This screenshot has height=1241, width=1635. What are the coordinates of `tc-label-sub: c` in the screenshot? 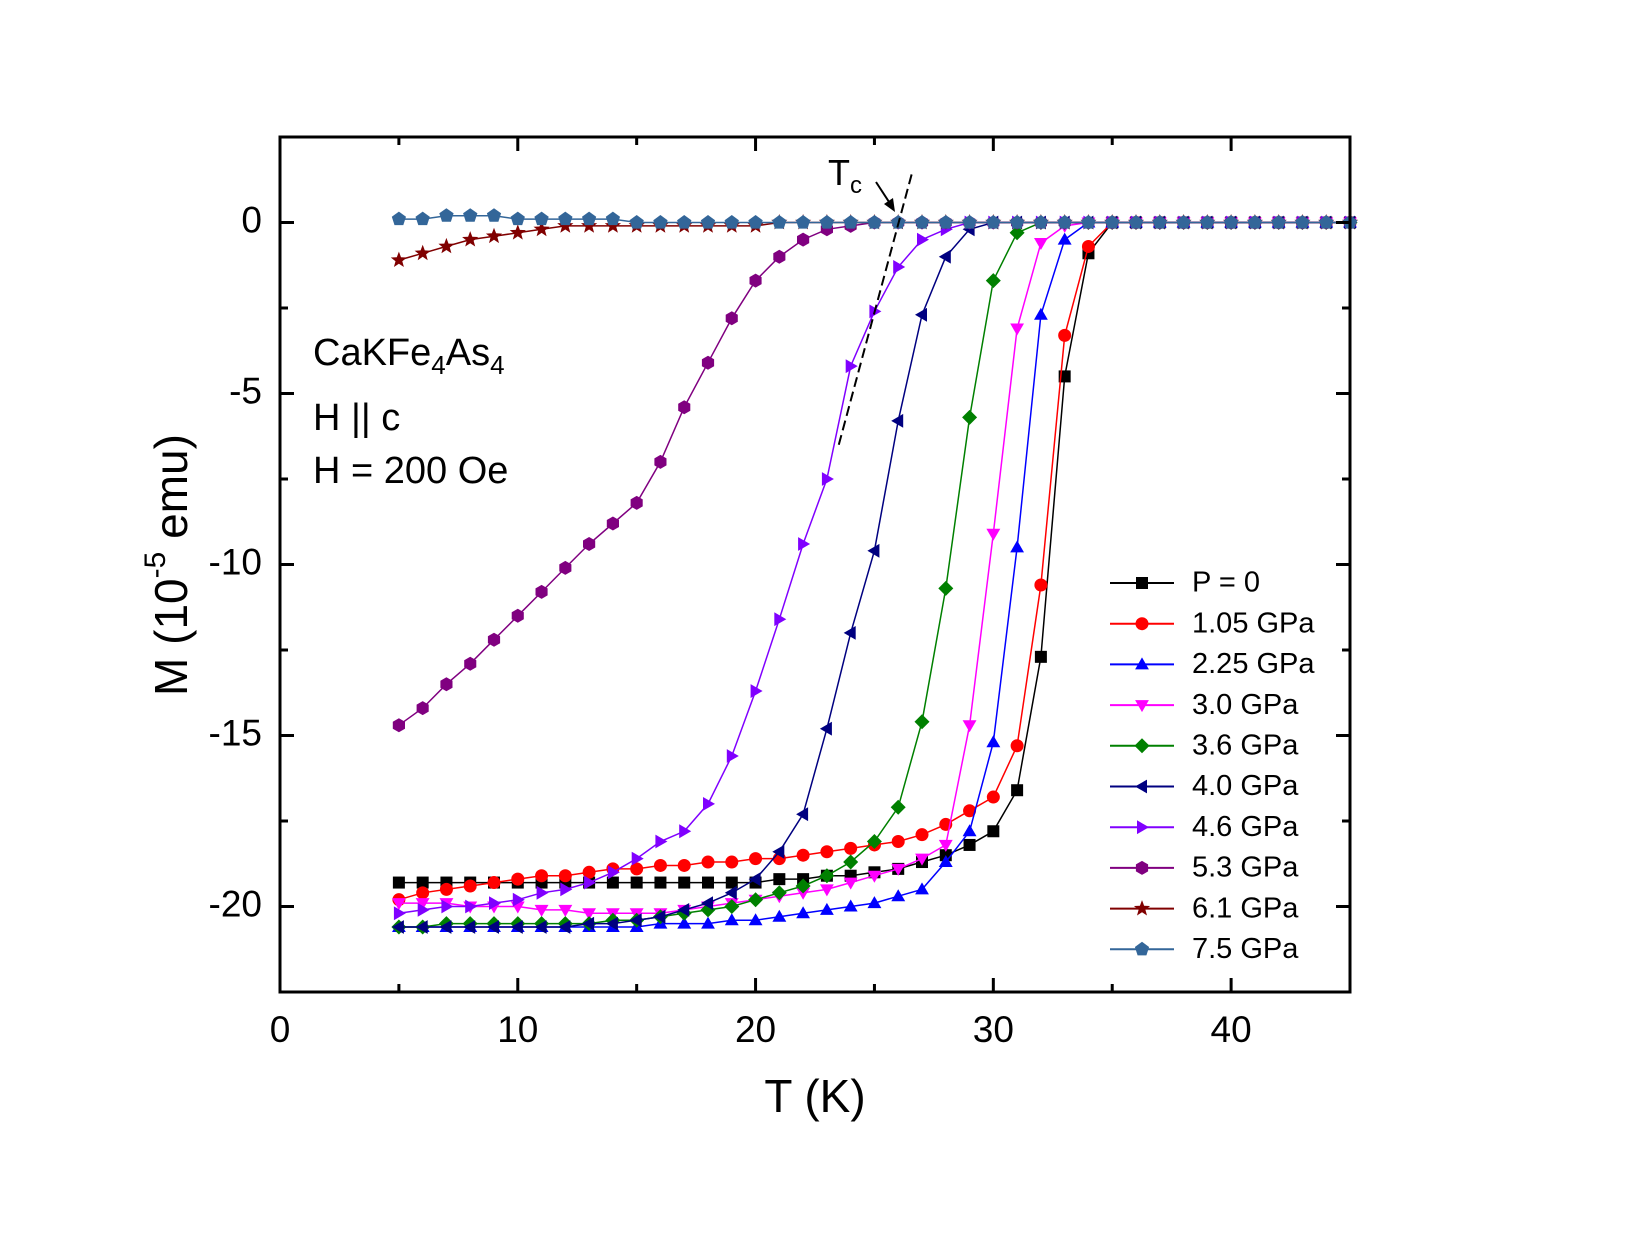 It's located at (856, 185).